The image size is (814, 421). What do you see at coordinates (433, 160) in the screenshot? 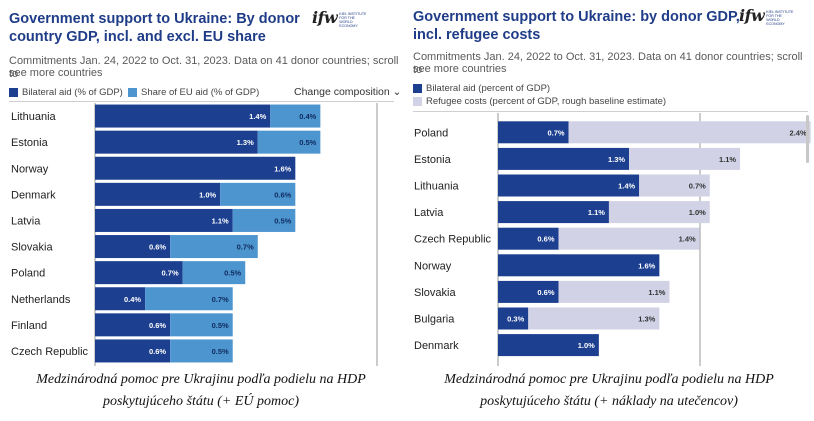
I see `category-label: Estonia` at bounding box center [433, 160].